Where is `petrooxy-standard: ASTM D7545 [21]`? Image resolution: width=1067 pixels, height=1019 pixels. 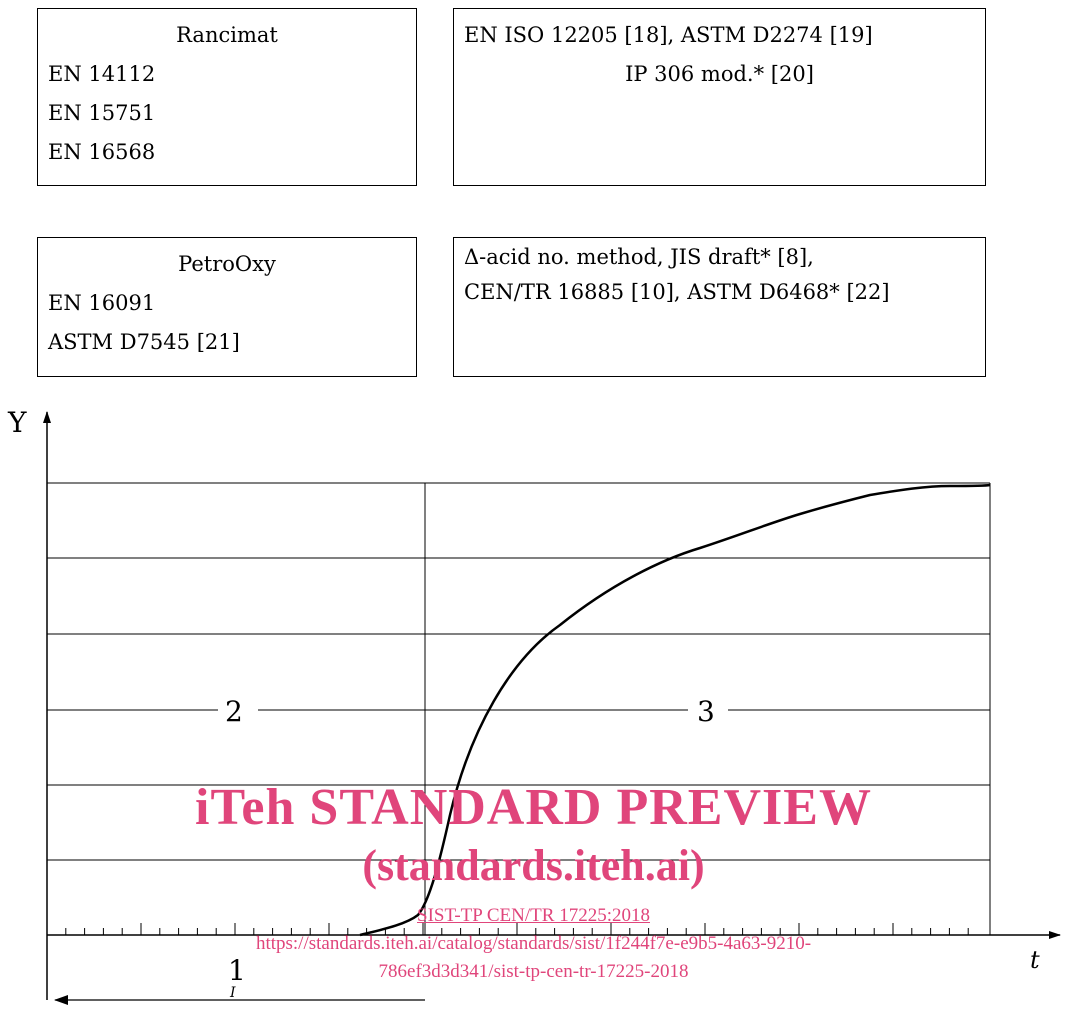 petrooxy-standard: ASTM D7545 [21] is located at coordinates (144, 342).